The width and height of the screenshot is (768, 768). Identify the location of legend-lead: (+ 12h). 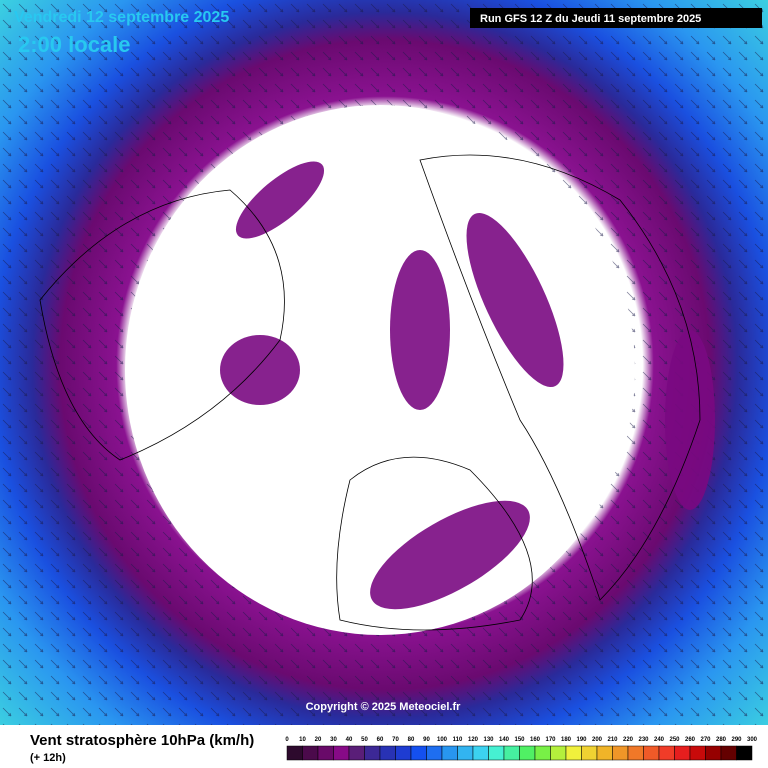
(48, 758).